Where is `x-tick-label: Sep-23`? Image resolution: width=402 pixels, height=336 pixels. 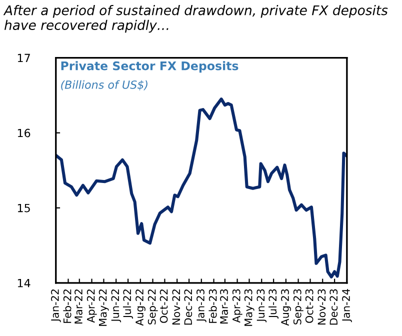 x-tick-label: Sep-23 is located at coordinates (298, 306).